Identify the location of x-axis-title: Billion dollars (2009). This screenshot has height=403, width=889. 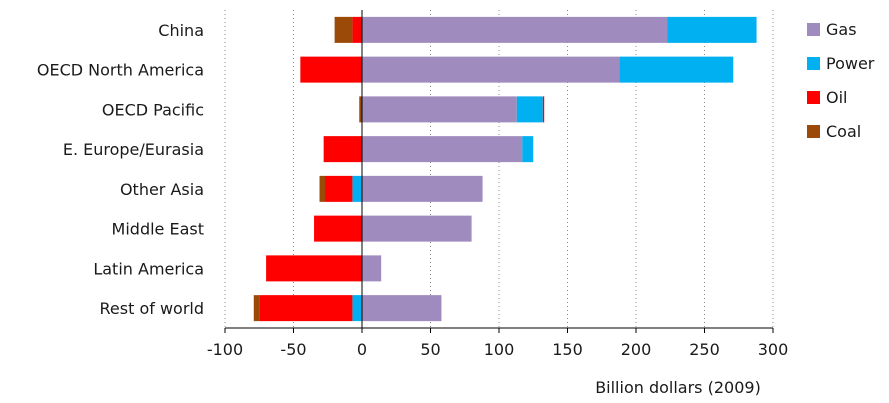
(678, 387).